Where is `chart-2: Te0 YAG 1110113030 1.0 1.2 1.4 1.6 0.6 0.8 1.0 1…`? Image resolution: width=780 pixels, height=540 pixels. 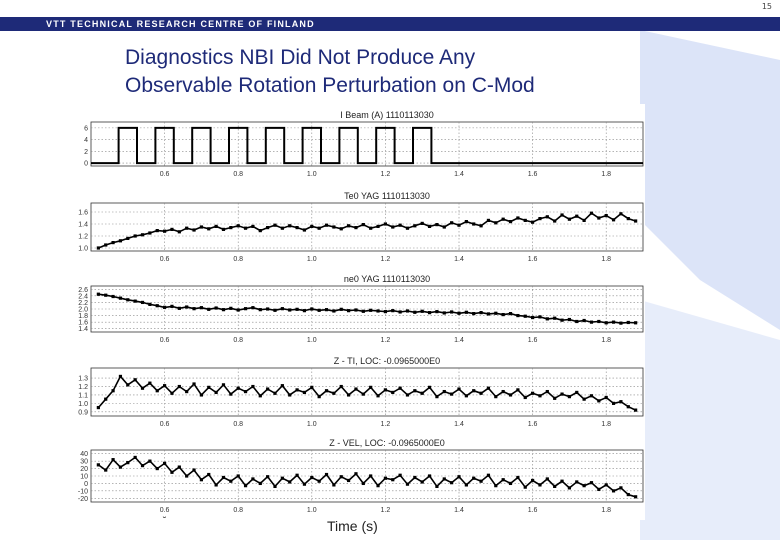 chart-2: Te0 YAG 1110113030 1.0 1.2 1.4 1.6 0.6 0.8 1.0 1… is located at coordinates (361, 227).